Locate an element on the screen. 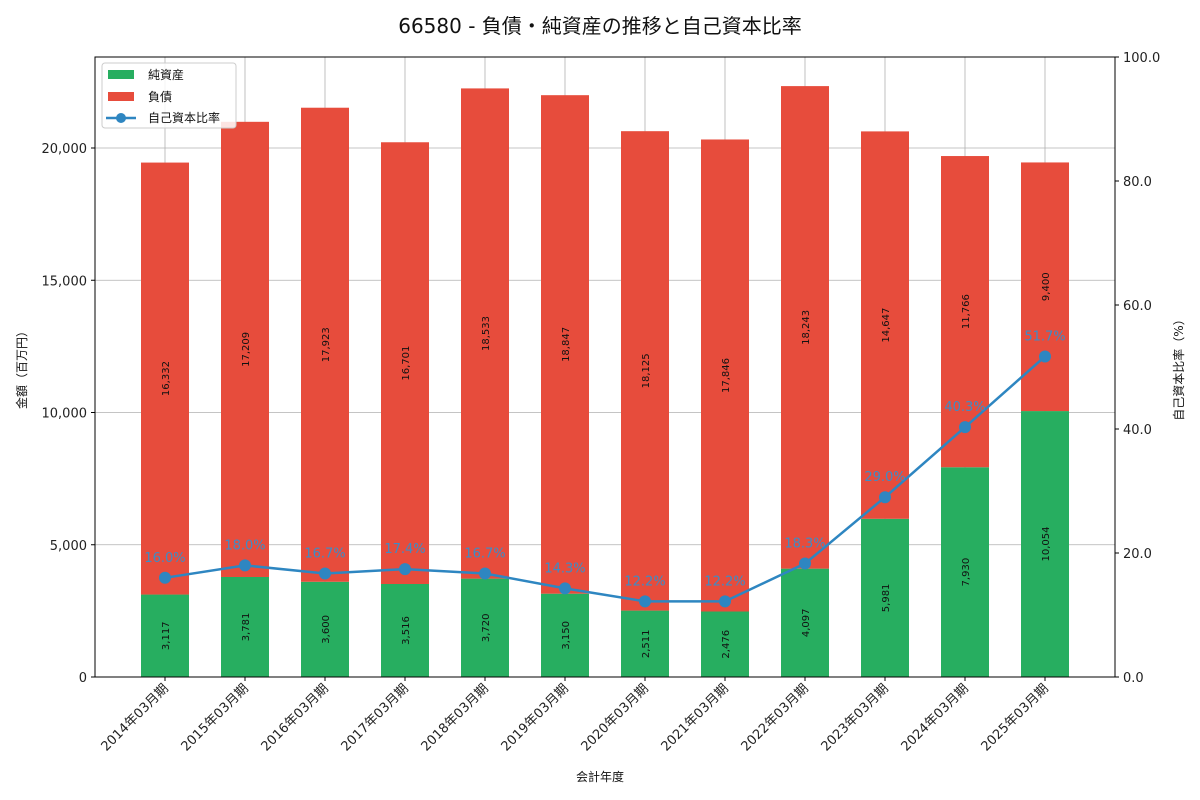  bar-label-liabilities: 14,647 is located at coordinates (886, 325).